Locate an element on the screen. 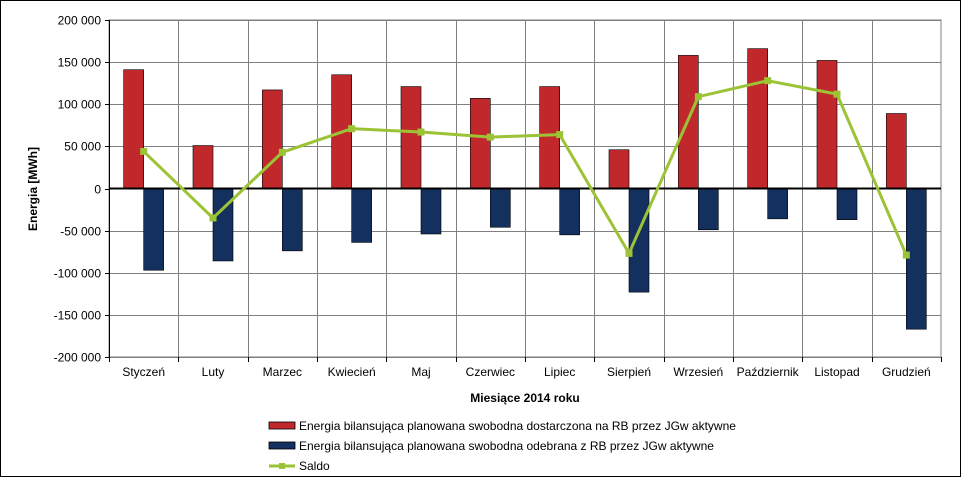 The height and width of the screenshot is (483, 962). y-tick-label: -100 000 is located at coordinates (78, 274).